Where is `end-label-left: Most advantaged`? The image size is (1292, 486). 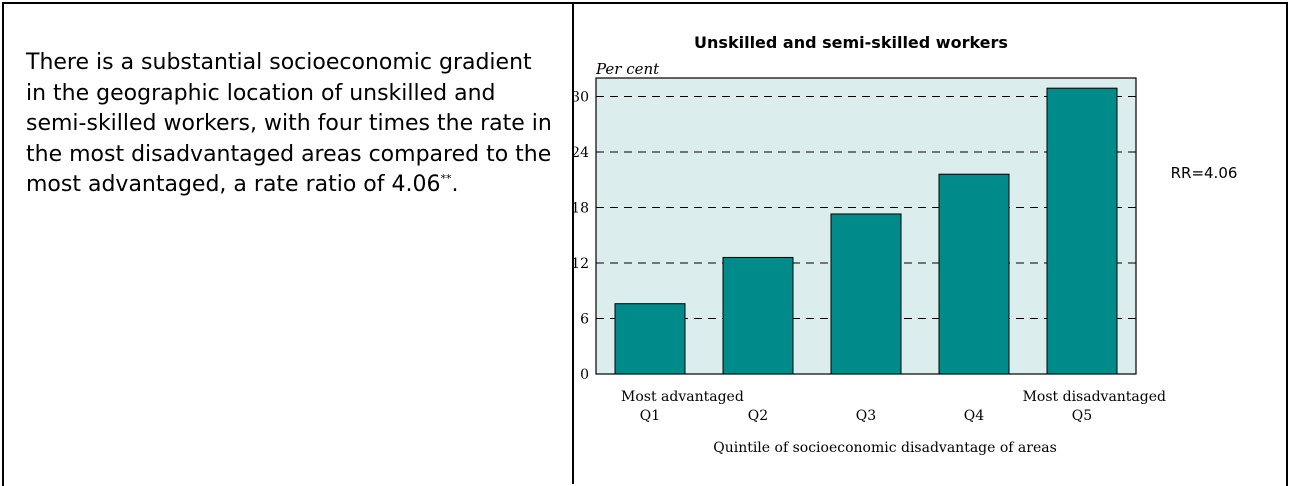 end-label-left: Most advantaged is located at coordinates (682, 397).